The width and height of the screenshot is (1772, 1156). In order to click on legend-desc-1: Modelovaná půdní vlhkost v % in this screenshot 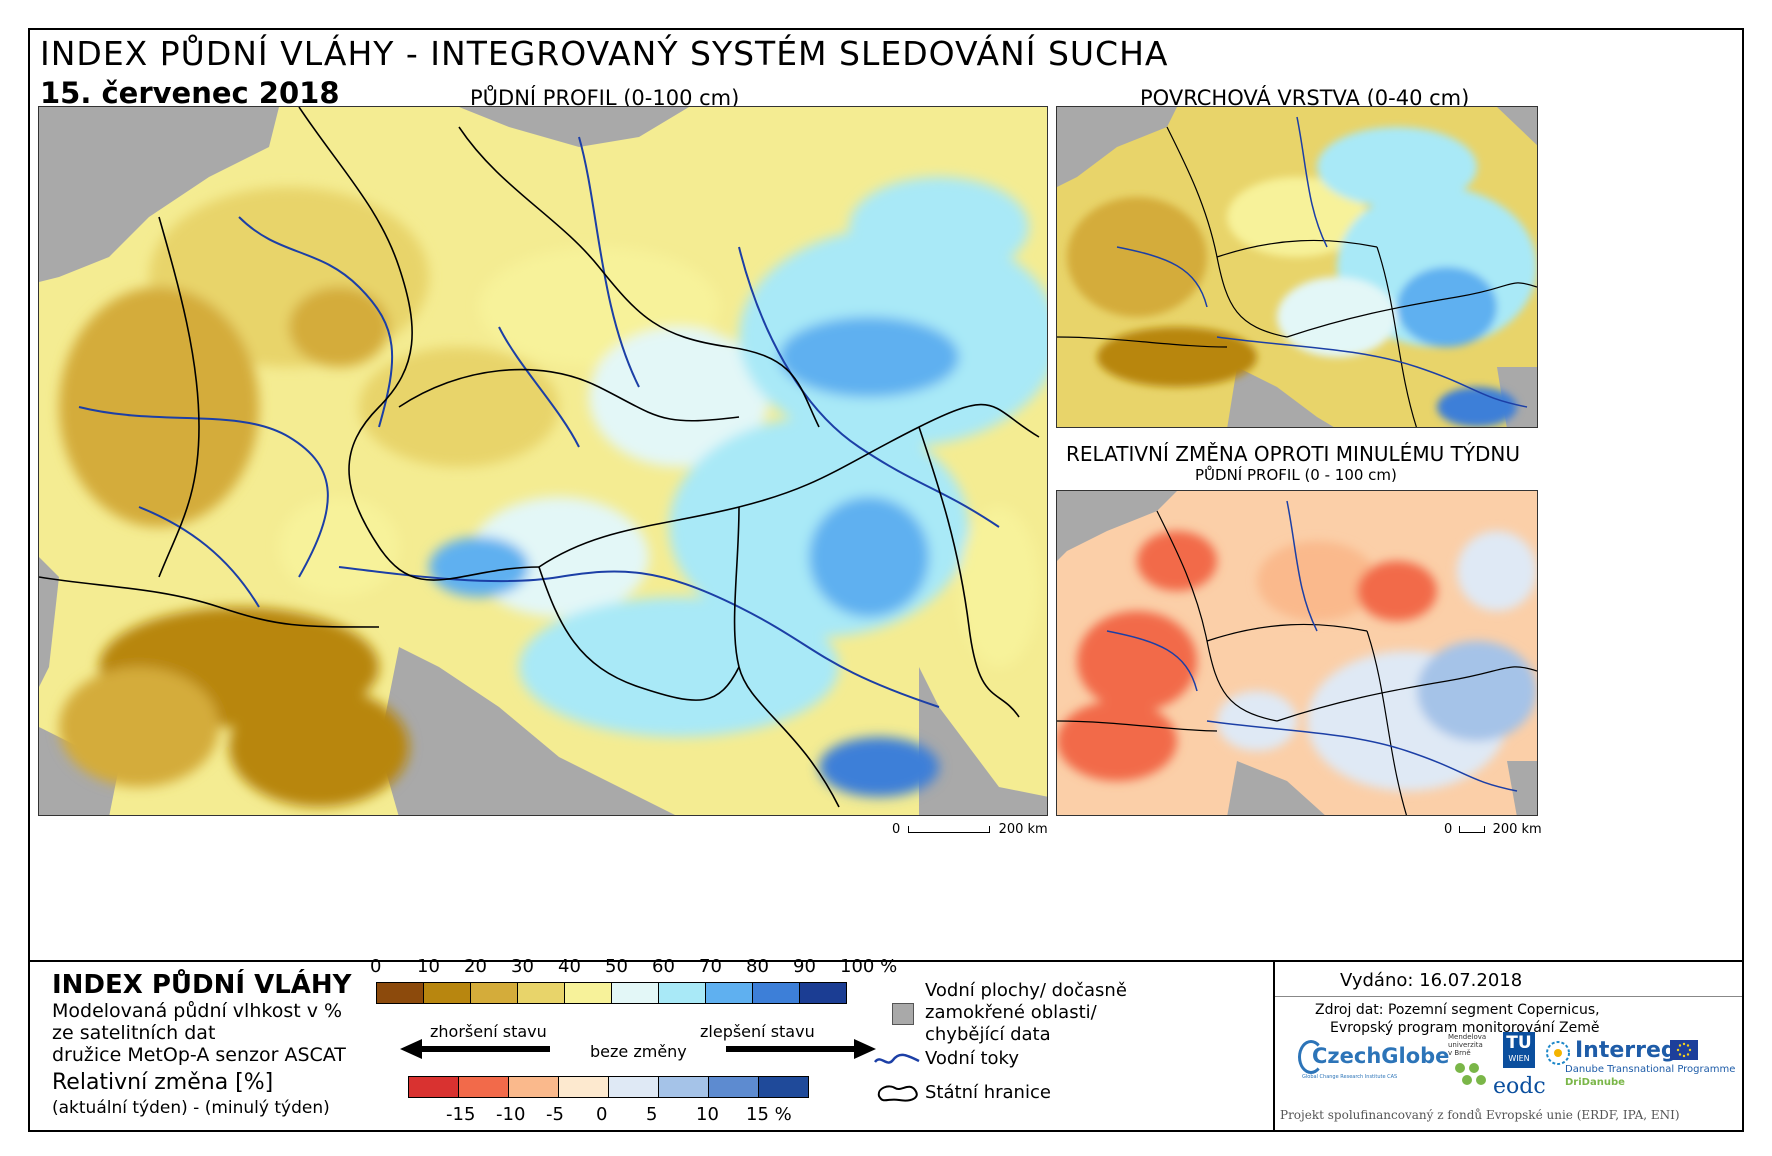, I will do `click(197, 1011)`.